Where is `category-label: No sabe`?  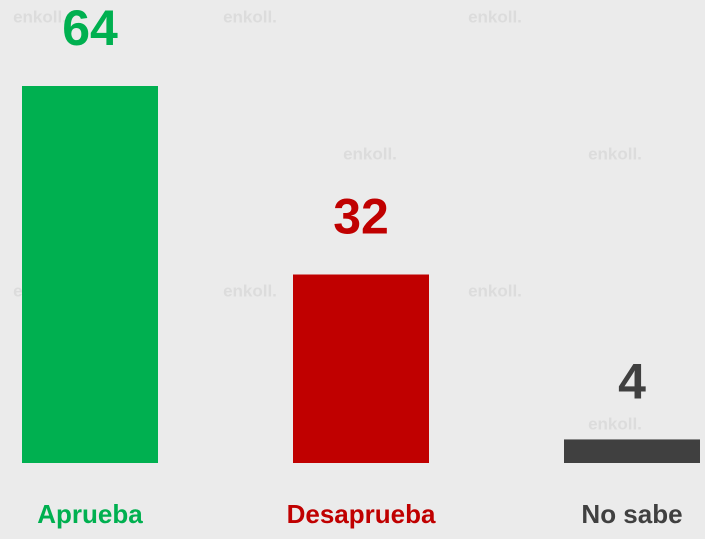
category-label: No sabe is located at coordinates (631, 514).